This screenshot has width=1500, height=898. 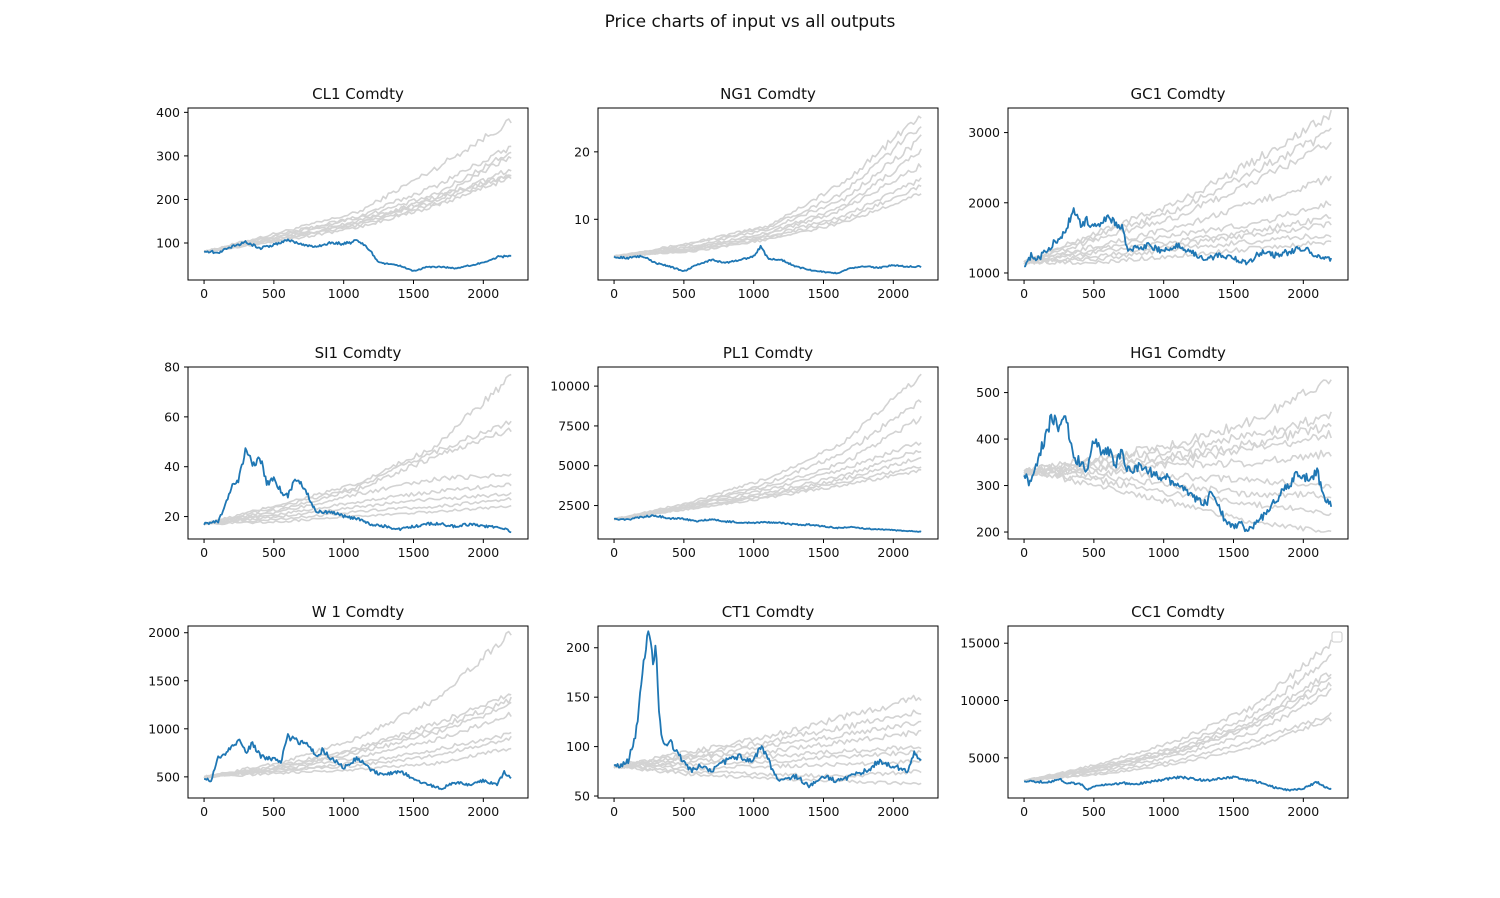 I want to click on y-tick-label: 200, so click(x=988, y=532).